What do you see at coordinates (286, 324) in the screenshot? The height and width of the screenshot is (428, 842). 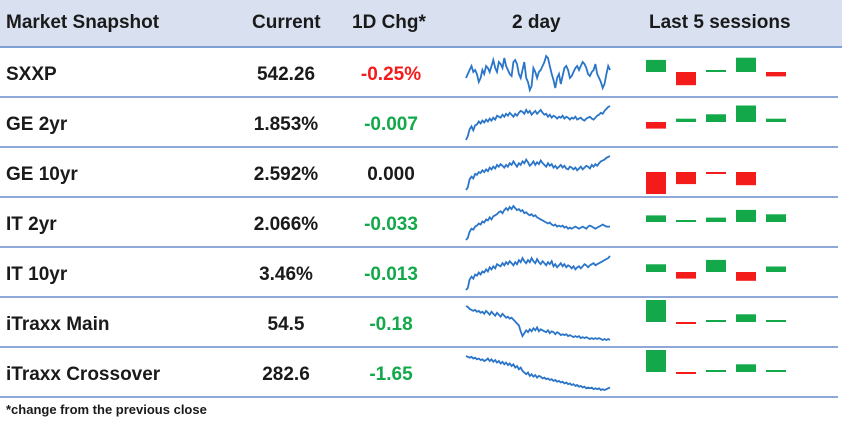 I see `current-value: 54.5` at bounding box center [286, 324].